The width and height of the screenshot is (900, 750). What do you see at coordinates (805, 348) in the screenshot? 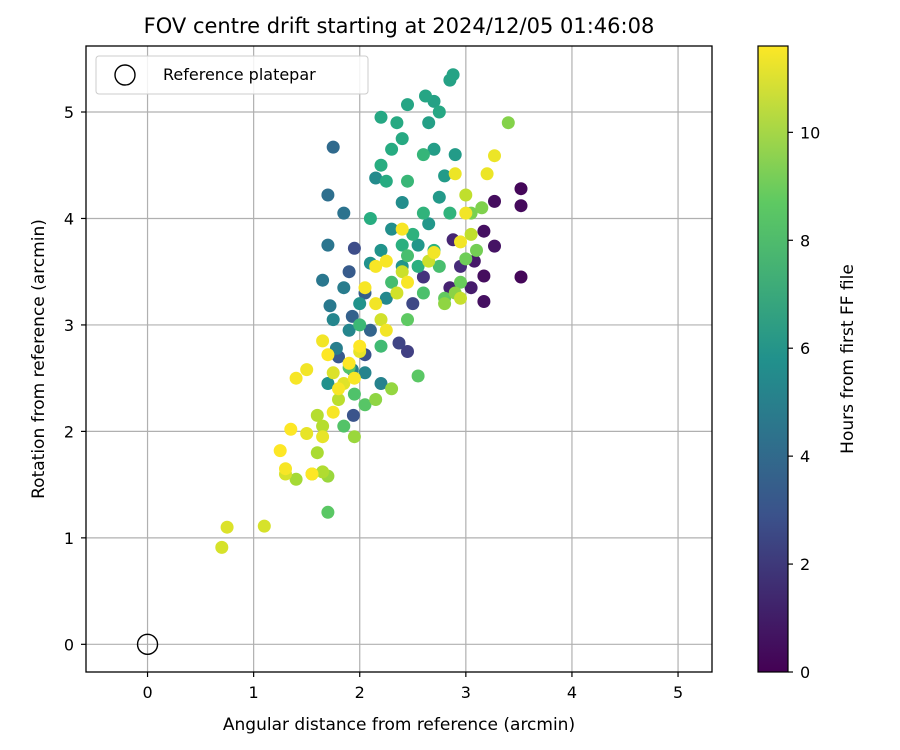
I see `colorbar-tick-label: 6` at bounding box center [805, 348].